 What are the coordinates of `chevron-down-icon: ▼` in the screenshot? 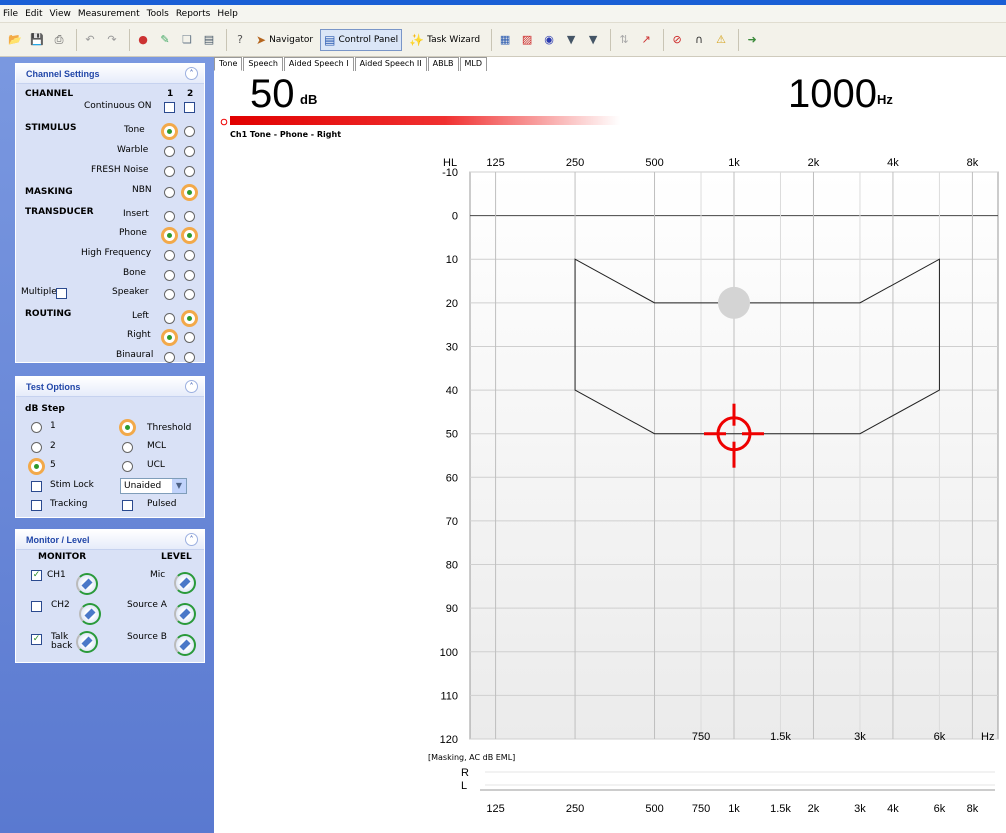 It's located at (179, 486).